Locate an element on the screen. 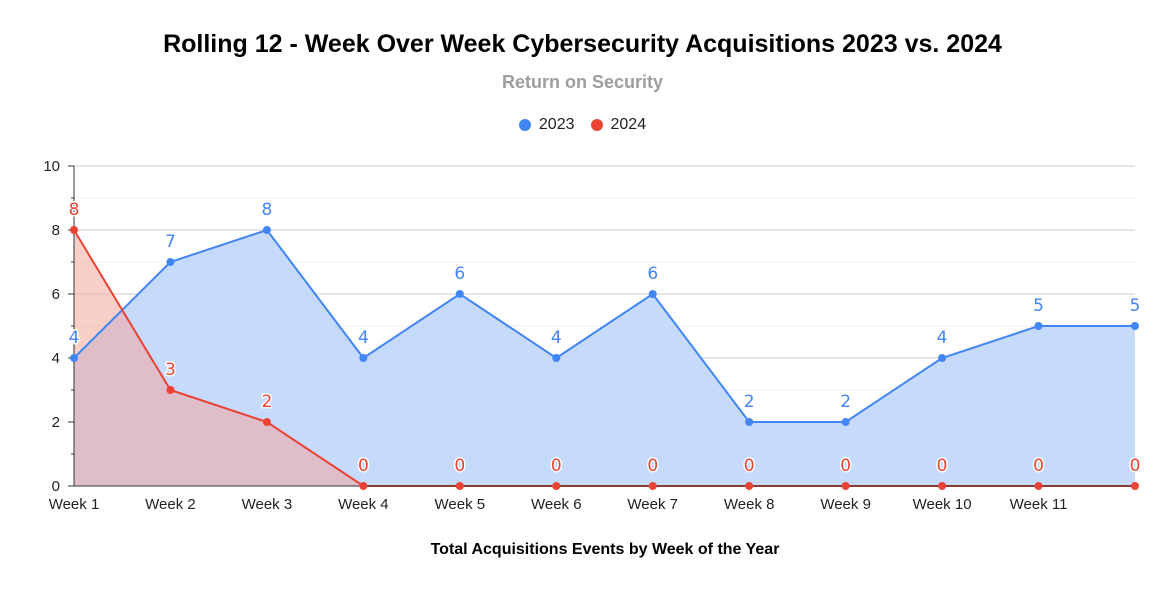 The width and height of the screenshot is (1165, 591). y-tick-label: 6 is located at coordinates (56, 294).